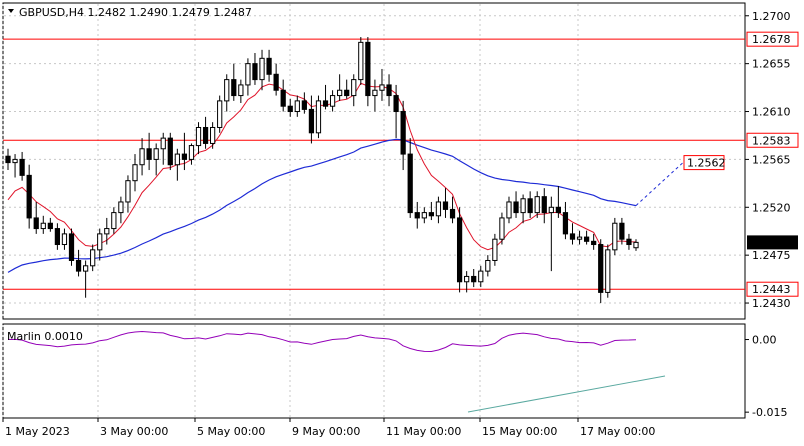 Image resolution: width=804 pixels, height=446 pixels. What do you see at coordinates (771, 159) in the screenshot?
I see `price-tick-label: 1.2565` at bounding box center [771, 159].